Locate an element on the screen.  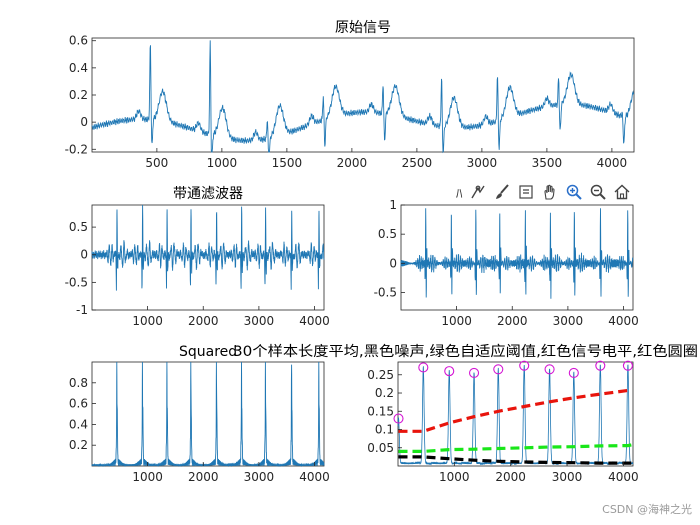
thresholds-x-tick-label: 3000 is located at coordinates (567, 477).